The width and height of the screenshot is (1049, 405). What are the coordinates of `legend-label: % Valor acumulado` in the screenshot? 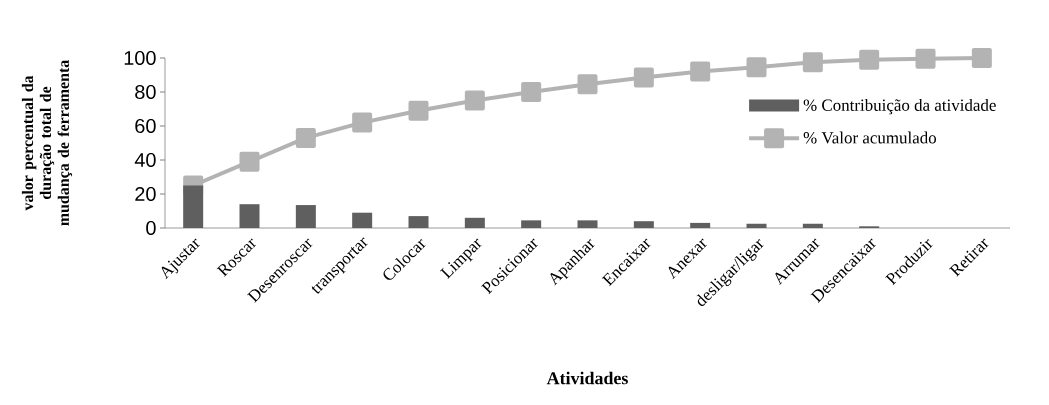 It's located at (870, 137).